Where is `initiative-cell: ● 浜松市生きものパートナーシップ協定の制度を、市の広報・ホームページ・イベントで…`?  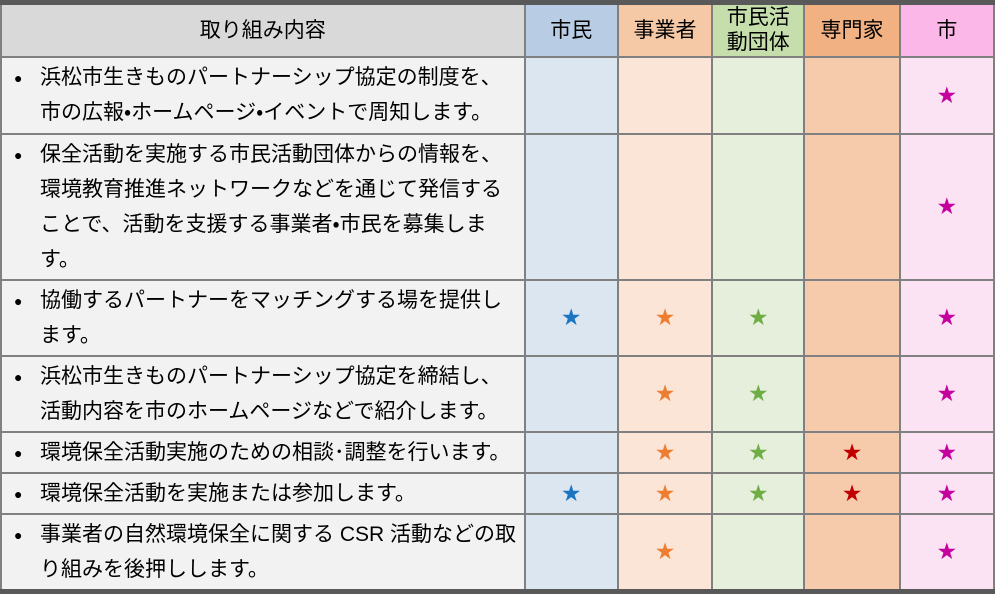 initiative-cell: ● 浜松市生きものパートナーシップ協定の制度を、市の広報・ホームページ・イベントで… is located at coordinates (263, 95).